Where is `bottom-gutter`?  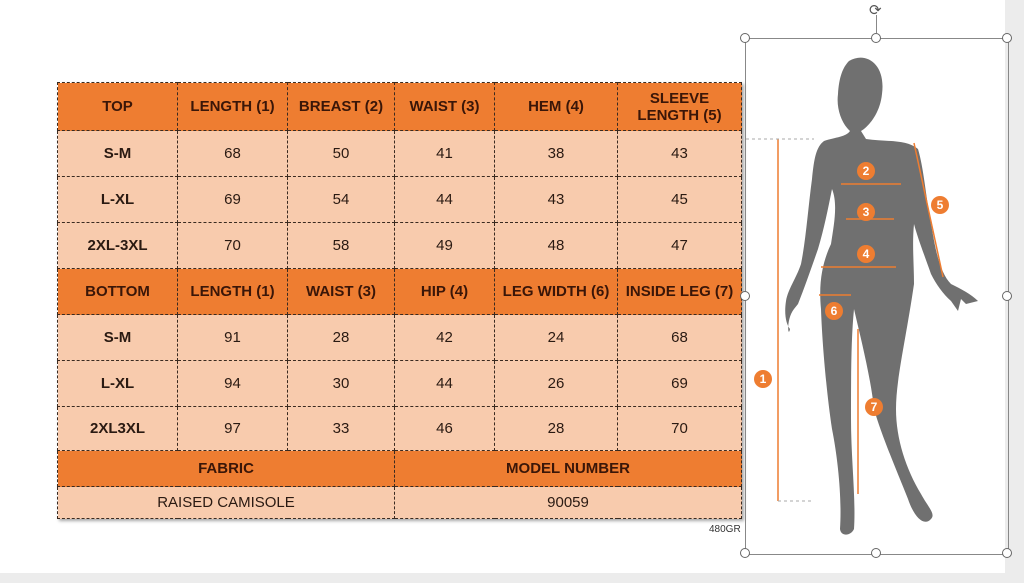 bottom-gutter is located at coordinates (512, 578).